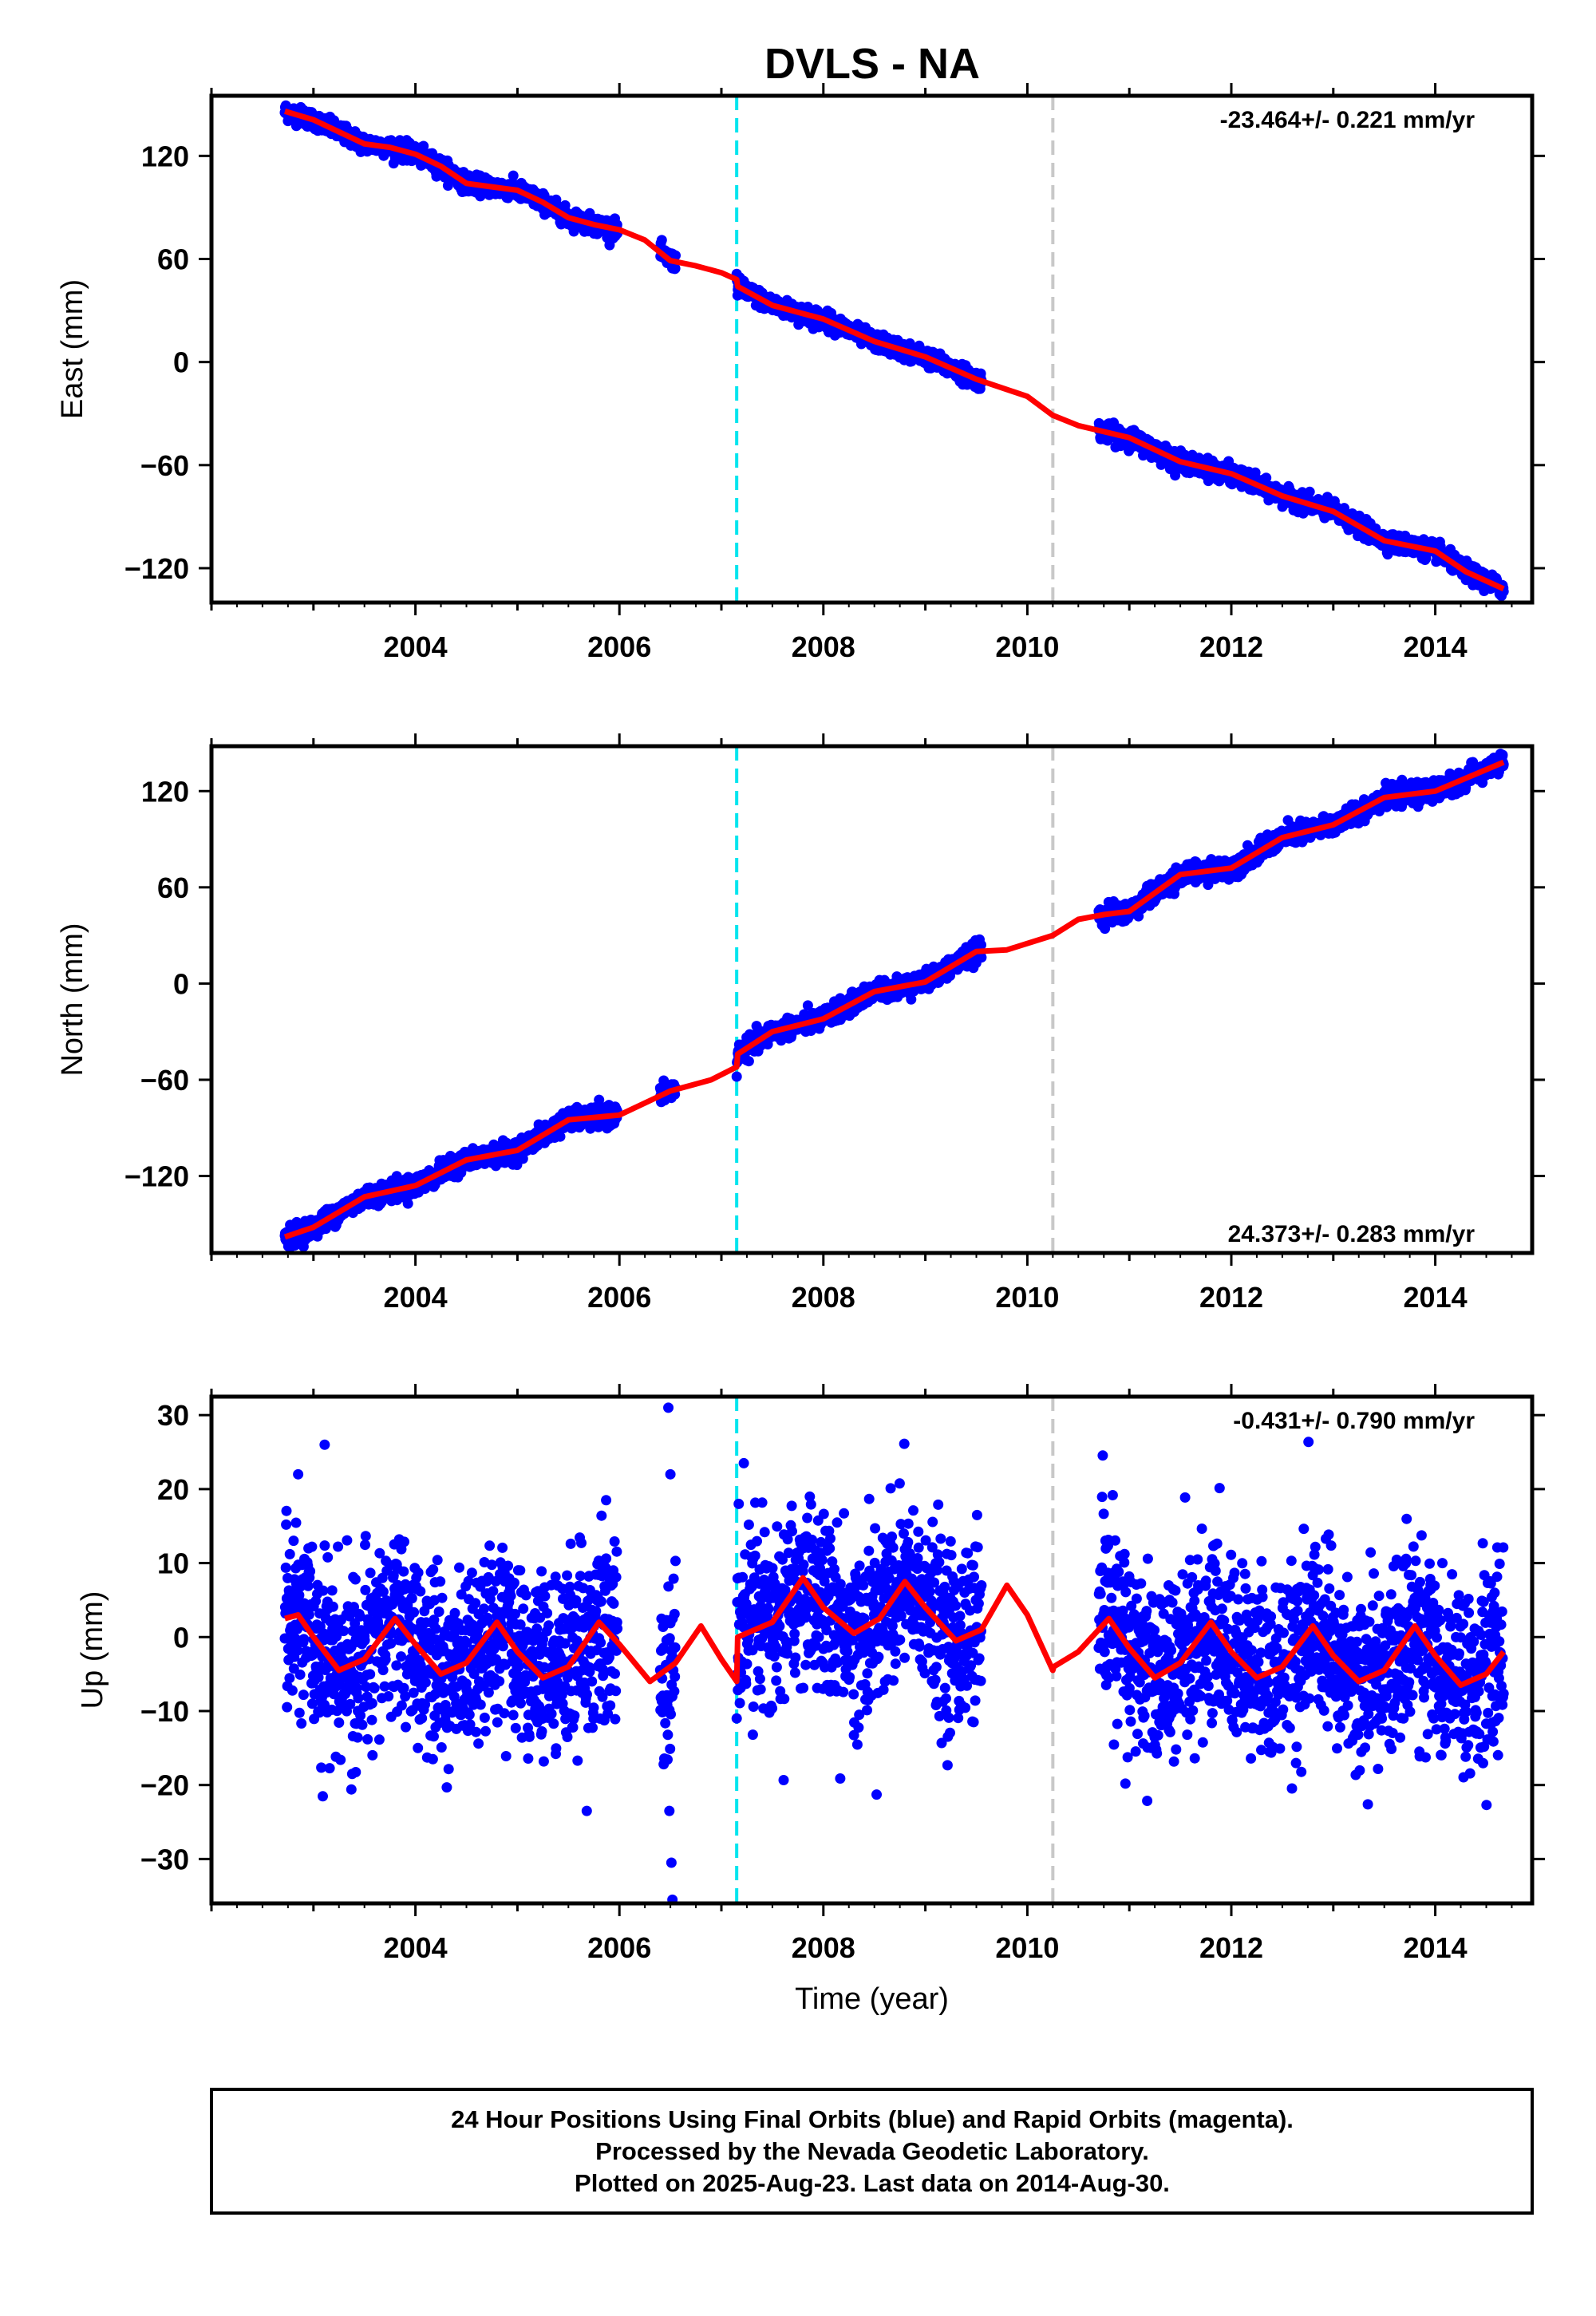  I want to click on east-y-tick-label: −120, so click(156, 568).